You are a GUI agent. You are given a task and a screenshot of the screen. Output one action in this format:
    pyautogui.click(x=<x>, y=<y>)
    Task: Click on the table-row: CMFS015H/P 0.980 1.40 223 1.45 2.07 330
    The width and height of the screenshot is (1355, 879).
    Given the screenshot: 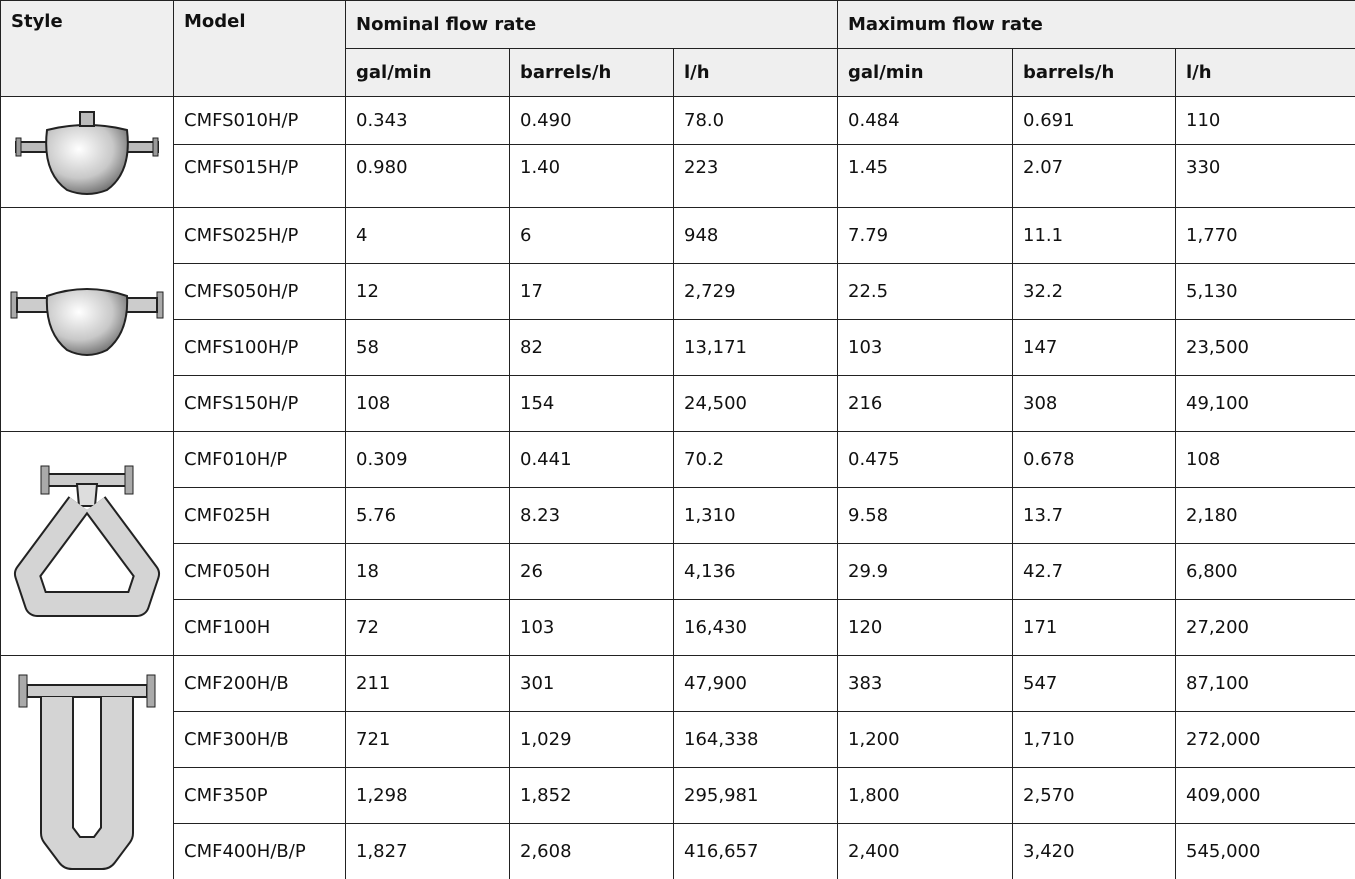 What is the action you would take?
    pyautogui.click(x=678, y=176)
    